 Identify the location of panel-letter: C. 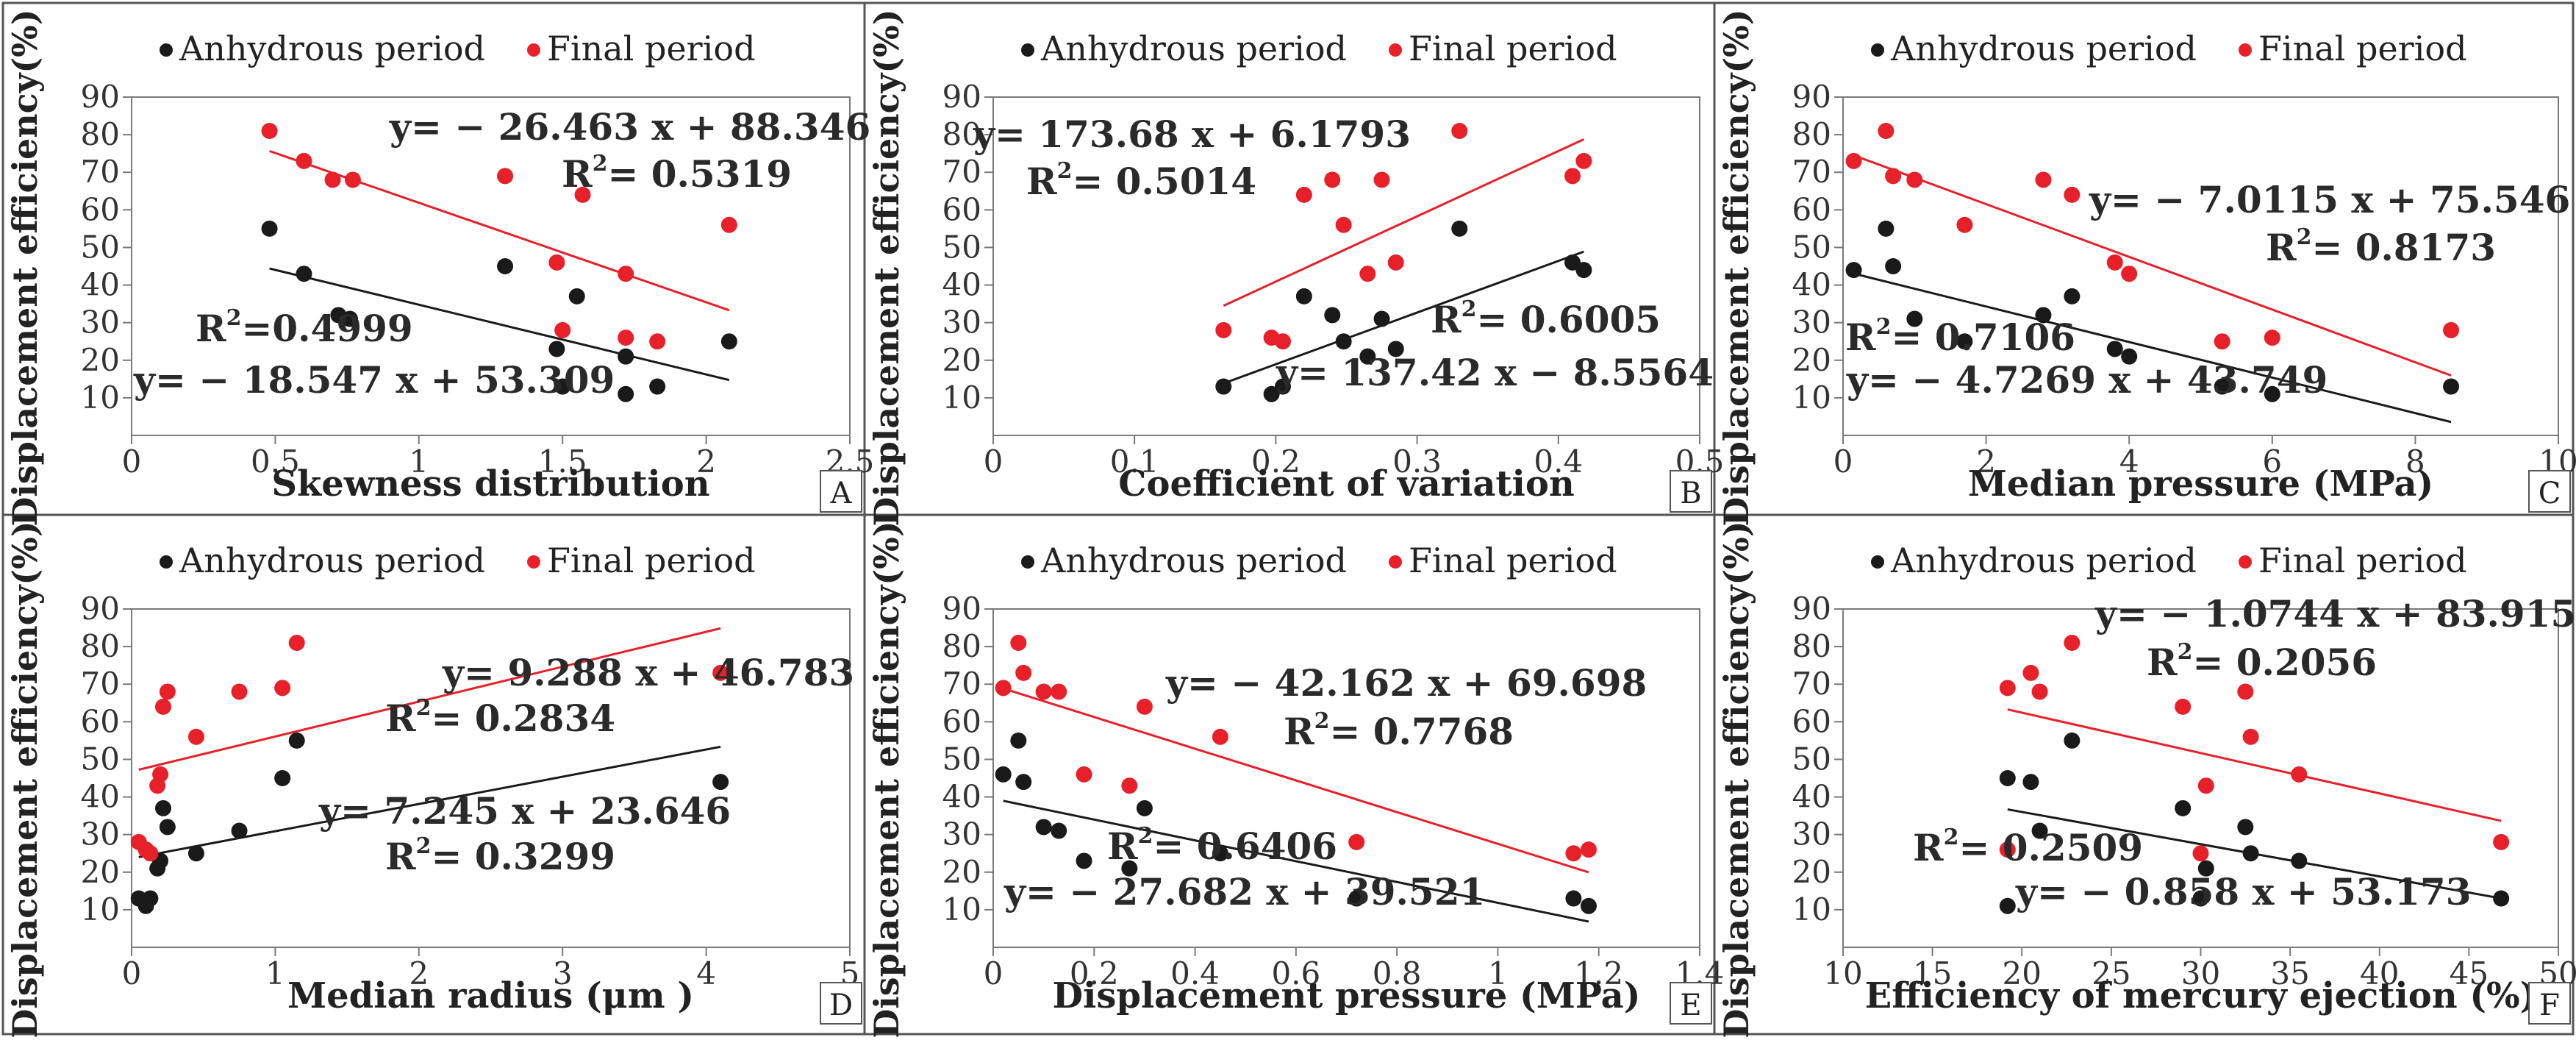
(2550, 493).